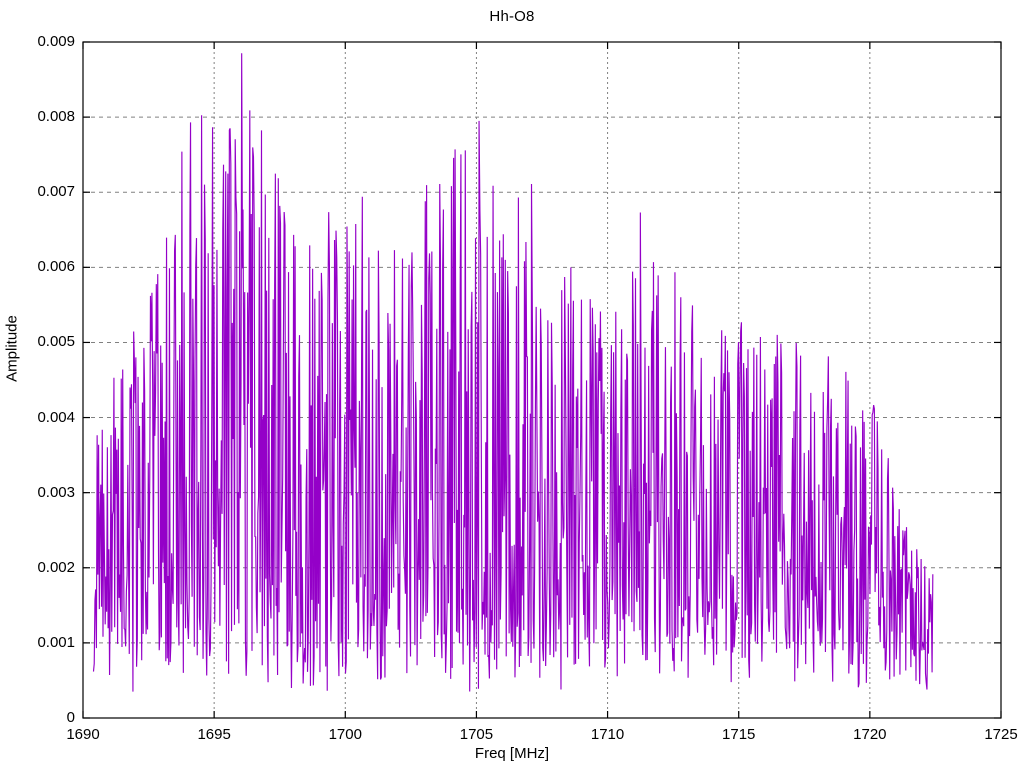  I want to click on x-tick-label: 1715, so click(739, 734).